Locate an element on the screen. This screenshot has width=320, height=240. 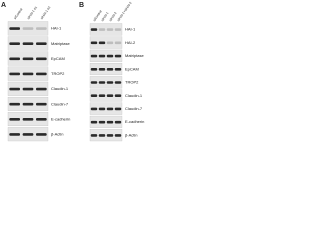
lane-label: siHAI-1 #2 is located at coordinates (46, 12).